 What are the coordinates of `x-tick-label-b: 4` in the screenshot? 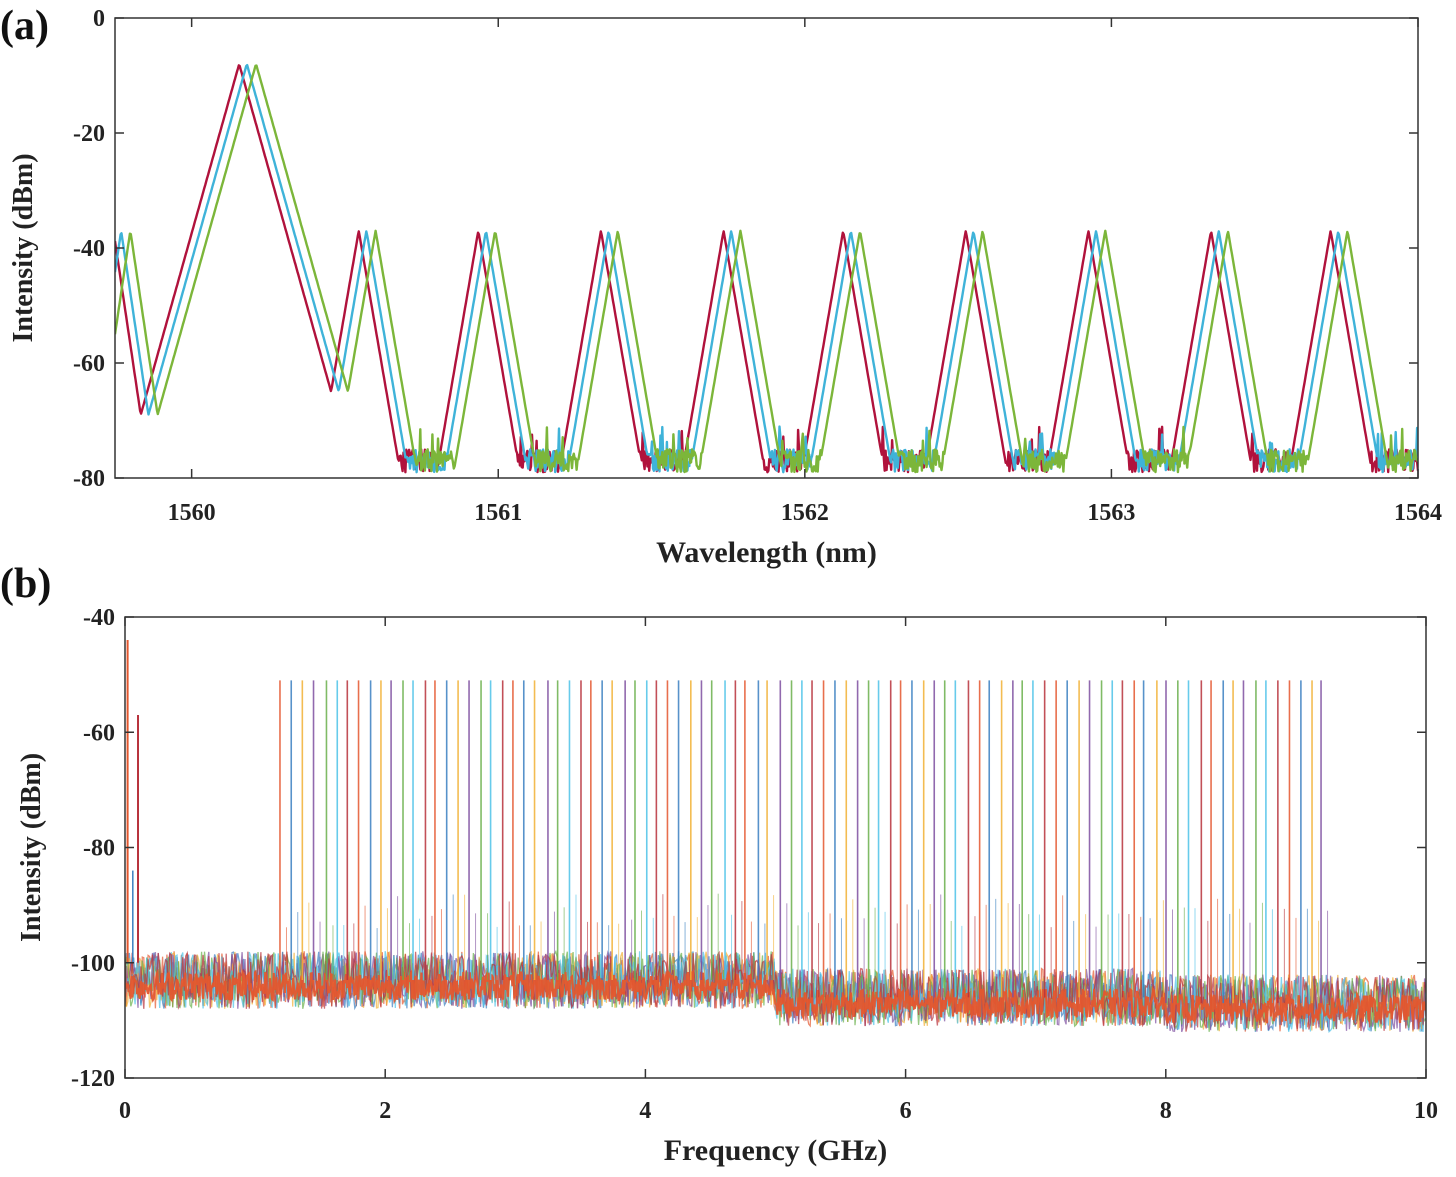 It's located at (645, 1111).